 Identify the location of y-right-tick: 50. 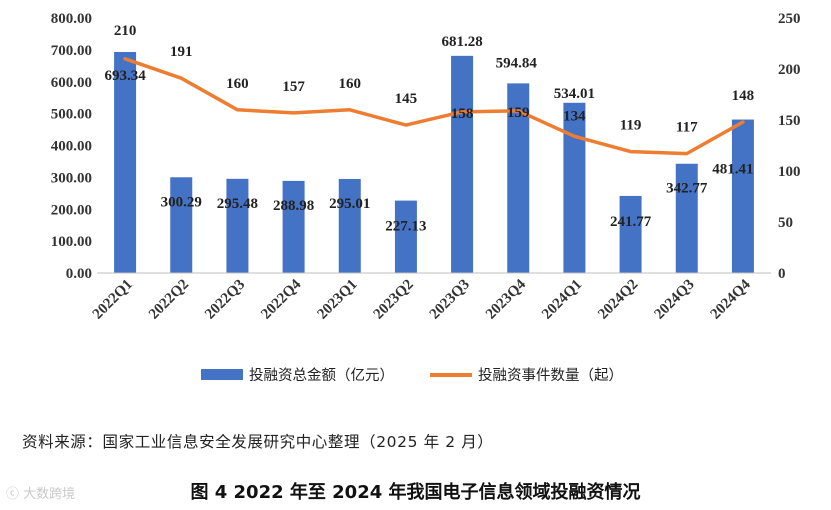
(785, 223).